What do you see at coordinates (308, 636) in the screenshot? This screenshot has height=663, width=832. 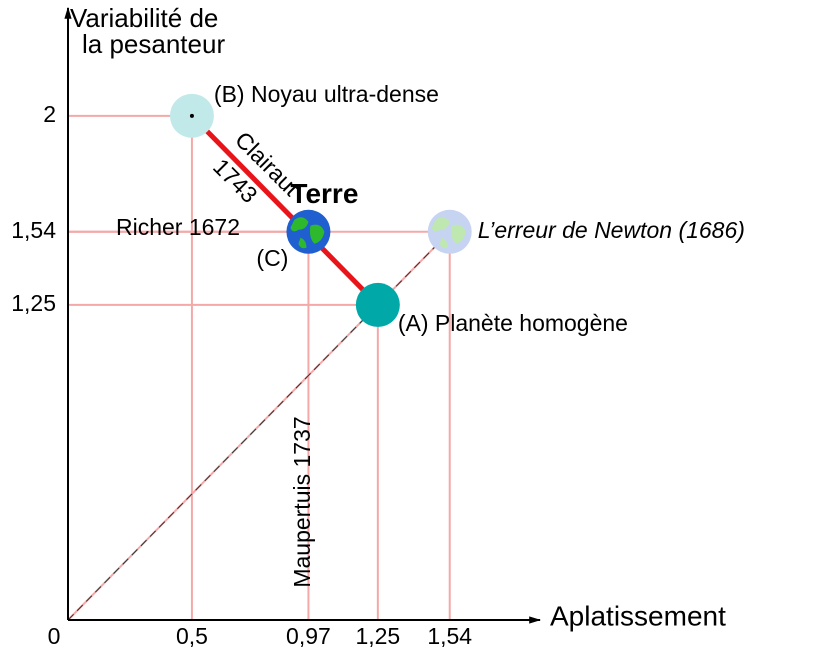 I see `x-tick-label: 0,97` at bounding box center [308, 636].